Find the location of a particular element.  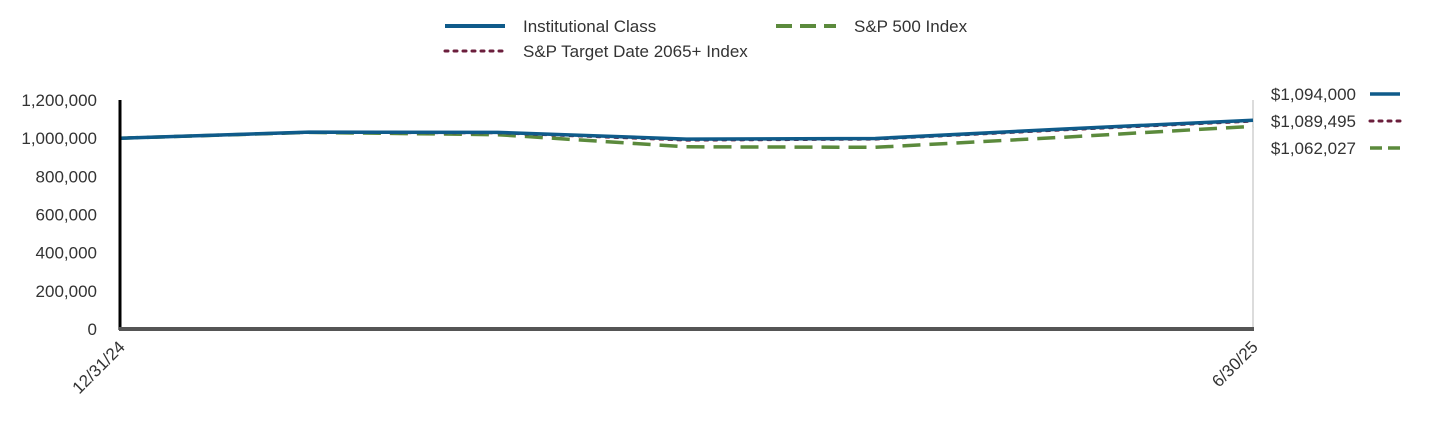

legend-label-2: S&P 500 Index is located at coordinates (911, 26).